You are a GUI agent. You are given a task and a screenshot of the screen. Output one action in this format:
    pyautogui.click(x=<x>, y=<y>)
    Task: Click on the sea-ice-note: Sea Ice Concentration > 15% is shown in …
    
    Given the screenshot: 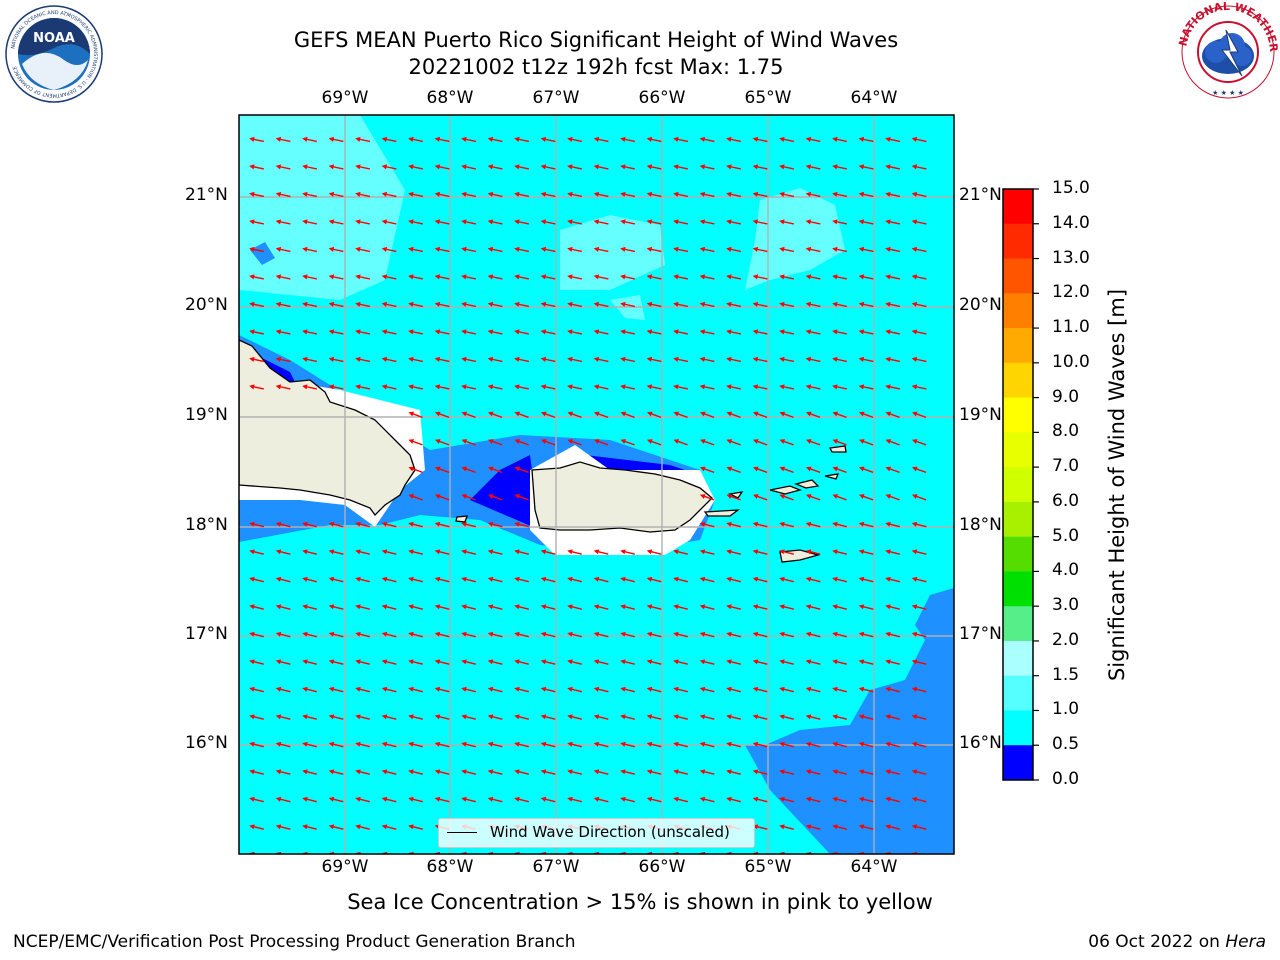 What is the action you would take?
    pyautogui.click(x=640, y=902)
    